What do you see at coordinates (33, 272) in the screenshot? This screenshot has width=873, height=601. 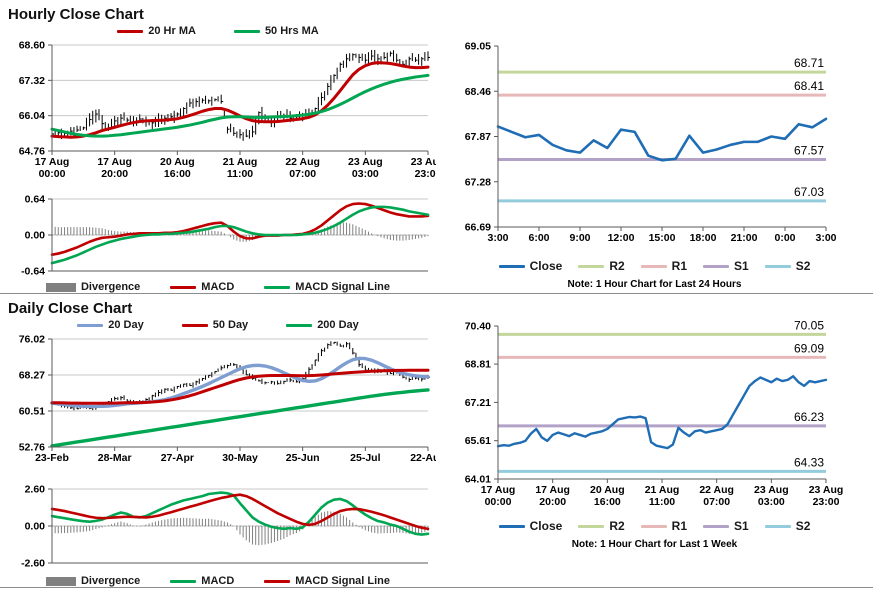 I see `svg-text: -0.64` at bounding box center [33, 272].